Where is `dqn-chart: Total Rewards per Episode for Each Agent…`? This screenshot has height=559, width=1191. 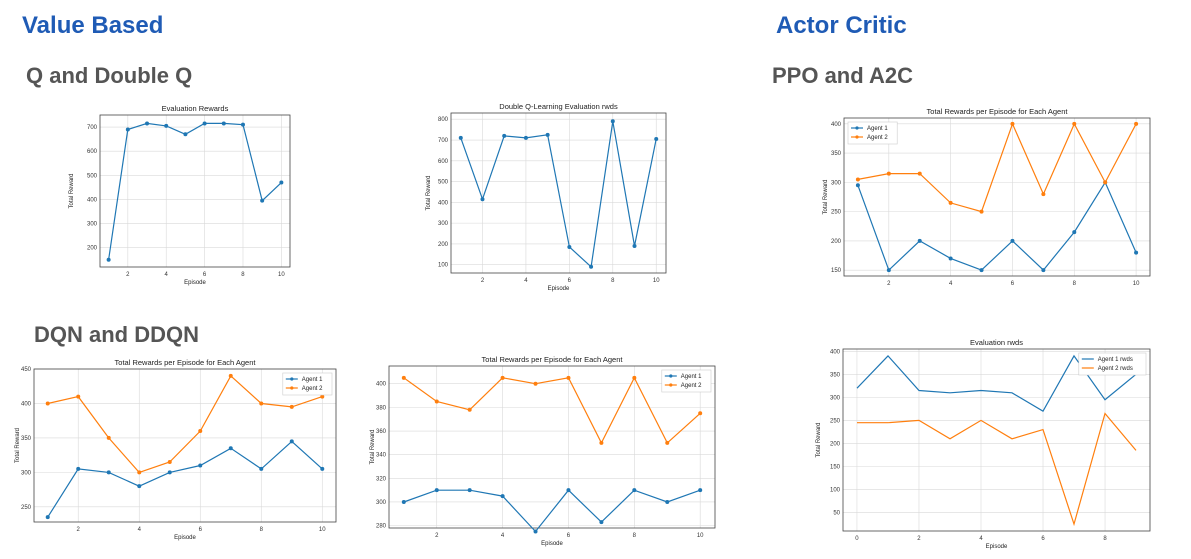
dqn-chart: Total Rewards per Episode for Each Agent… is located at coordinates (176, 449).